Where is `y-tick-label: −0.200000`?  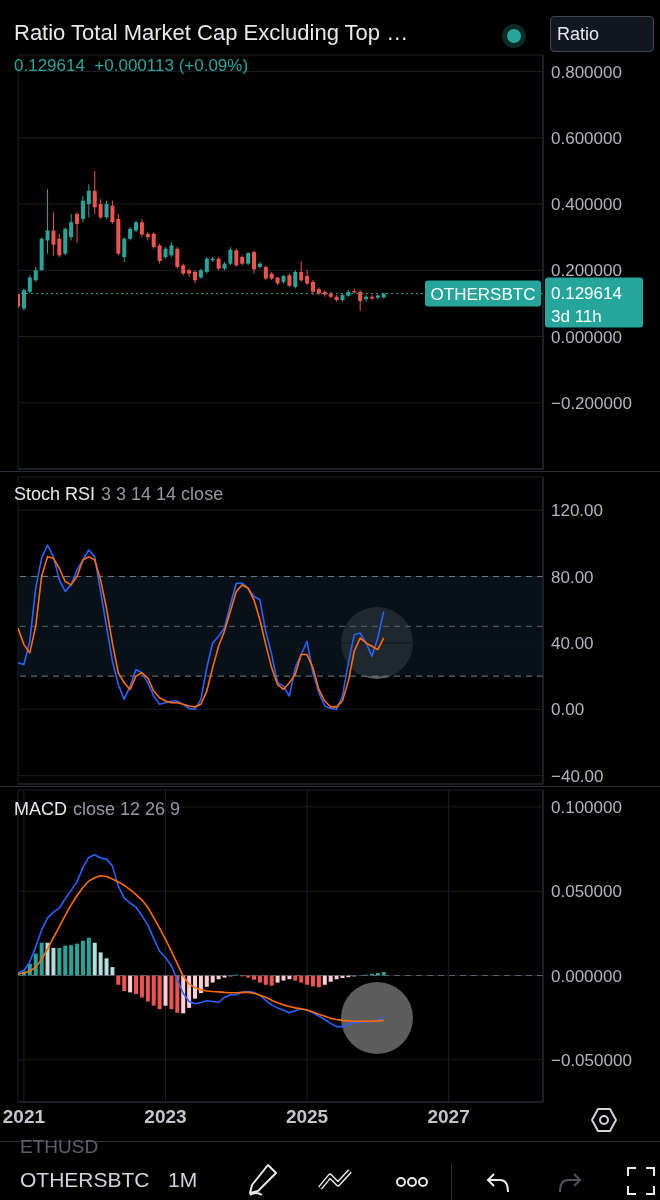 y-tick-label: −0.200000 is located at coordinates (591, 403).